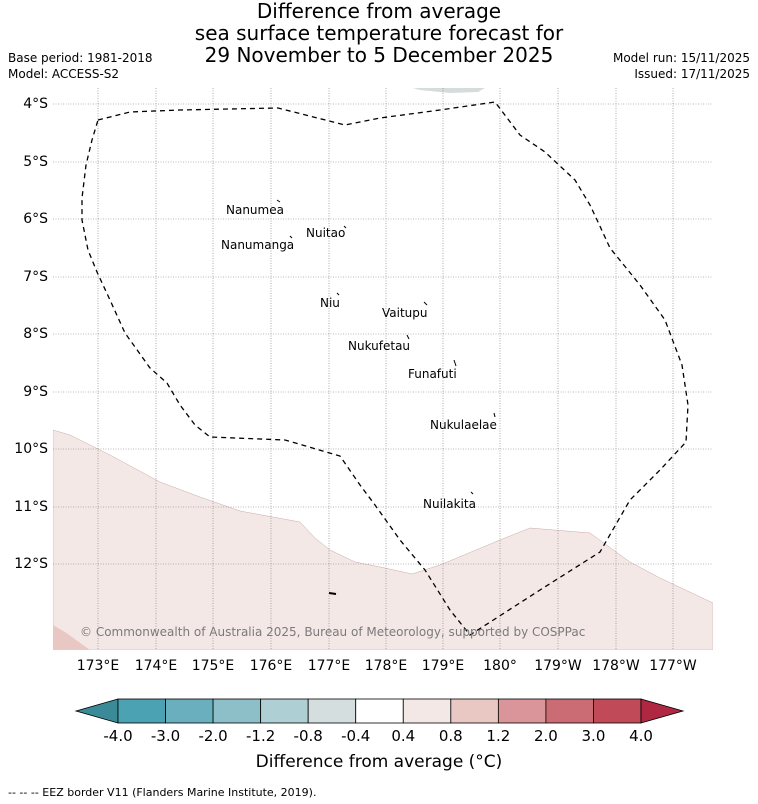 This screenshot has width=758, height=804. What do you see at coordinates (692, 74) in the screenshot?
I see `issued-date: Issued: 17/11/2025` at bounding box center [692, 74].